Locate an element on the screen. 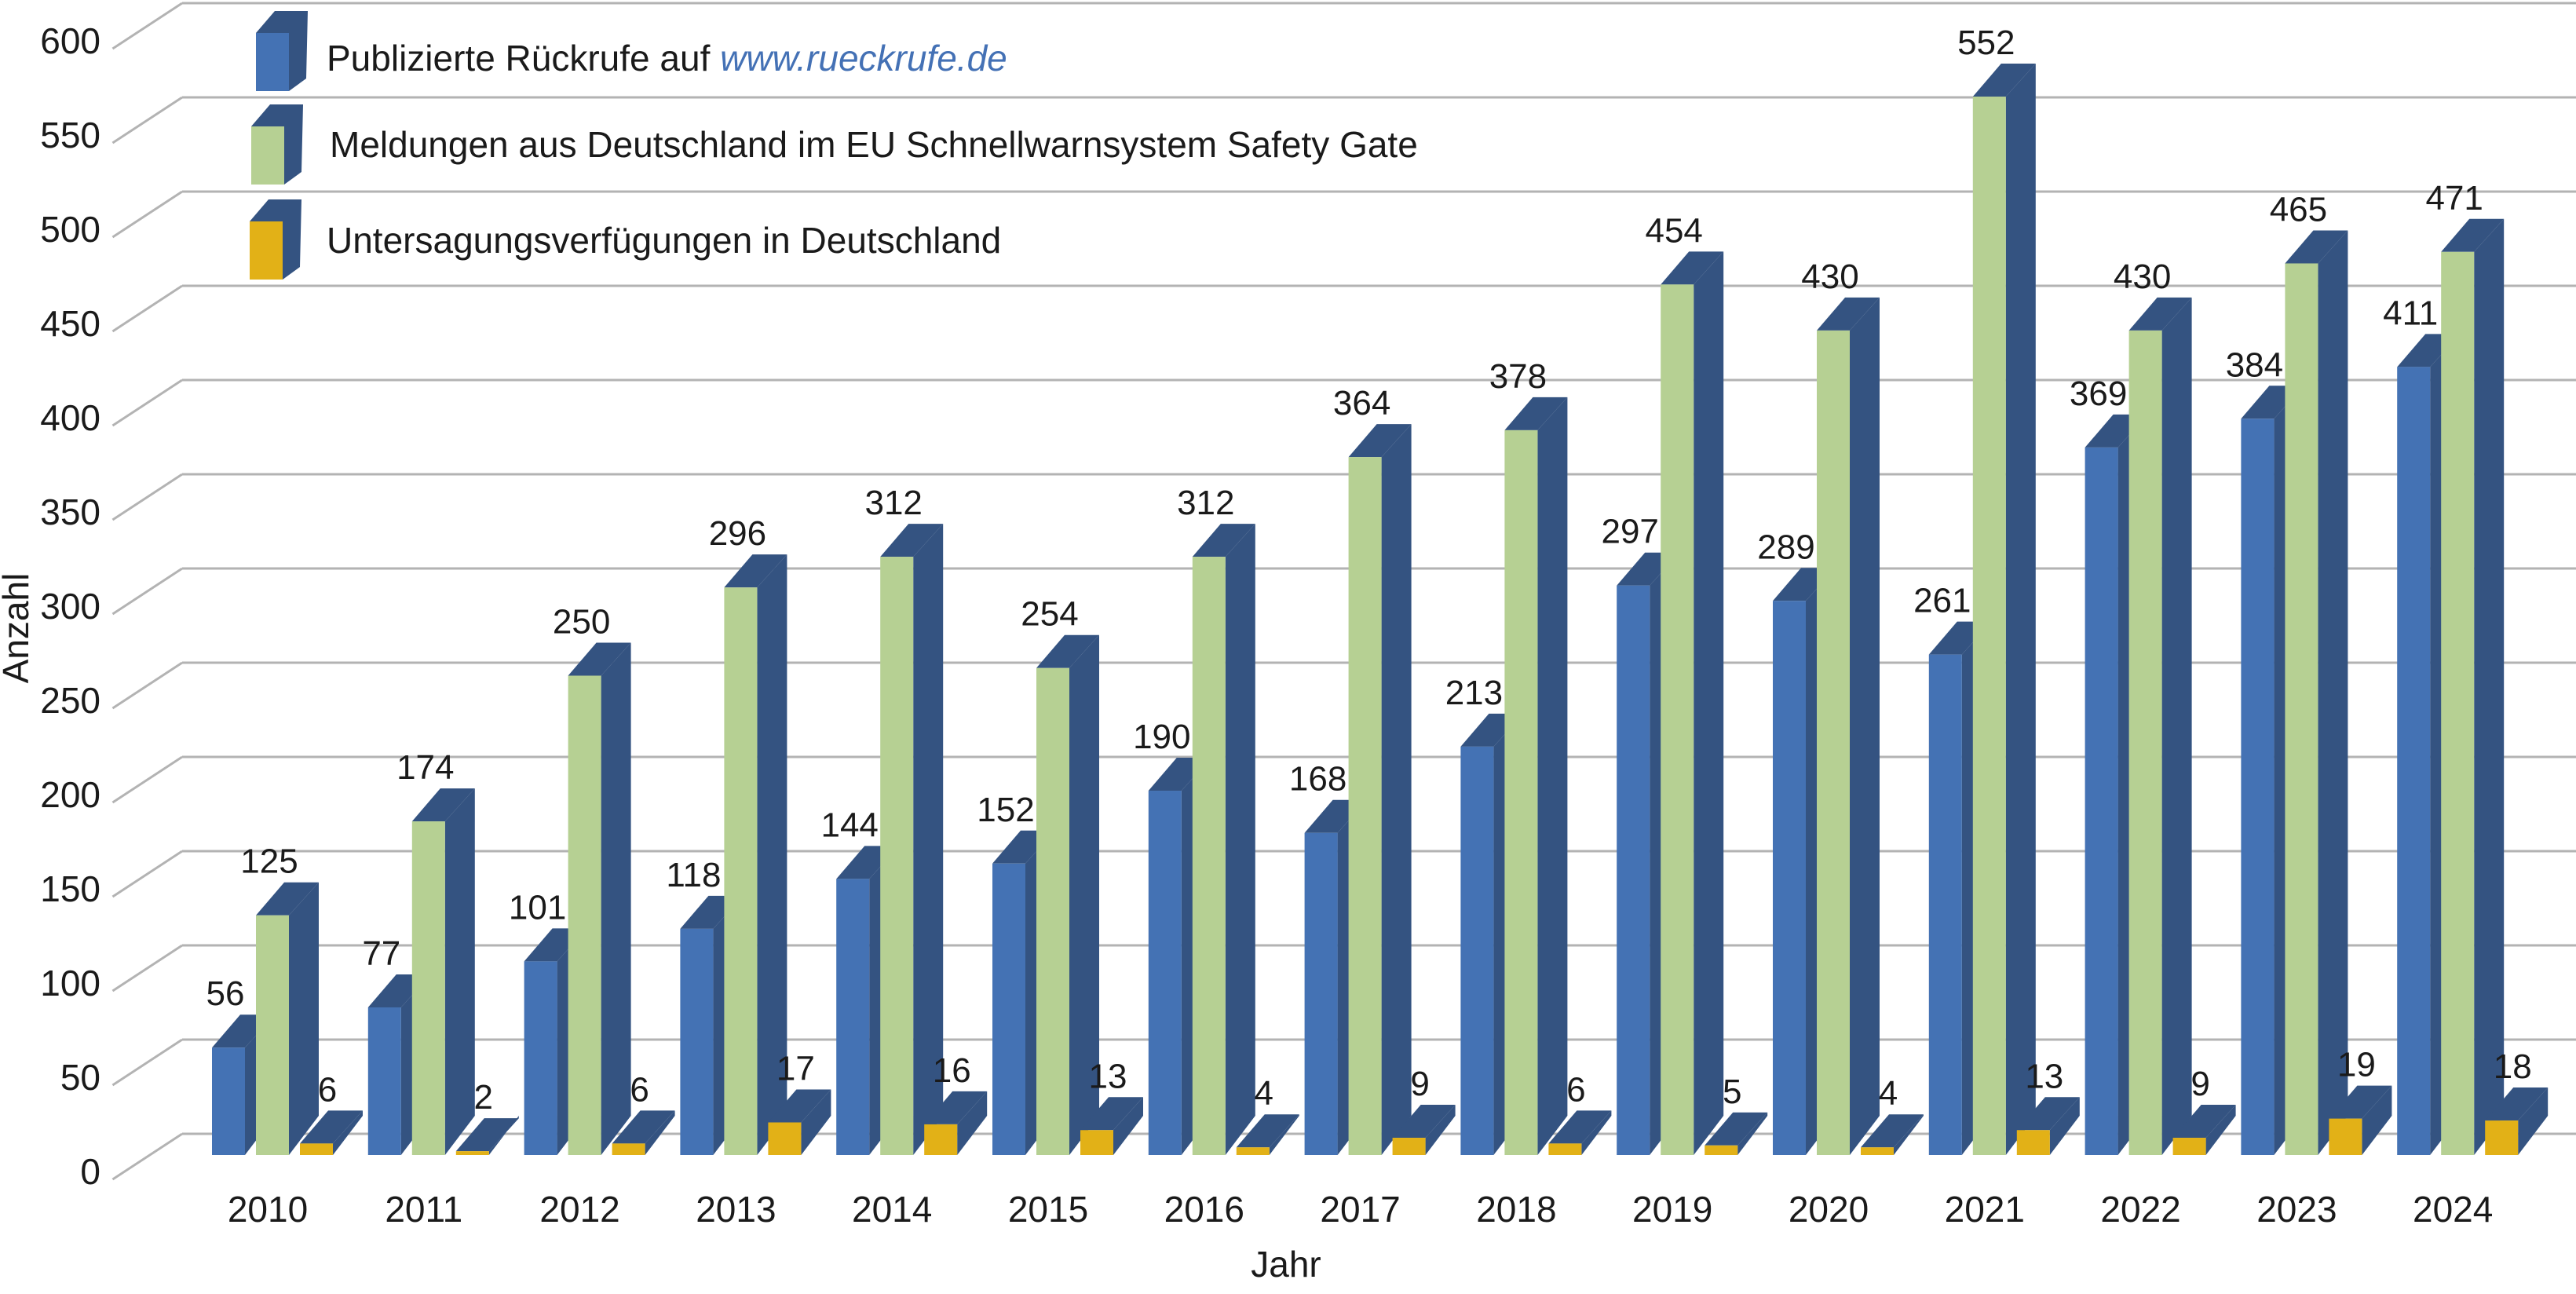  y-tick-label: 100 is located at coordinates (70, 983).